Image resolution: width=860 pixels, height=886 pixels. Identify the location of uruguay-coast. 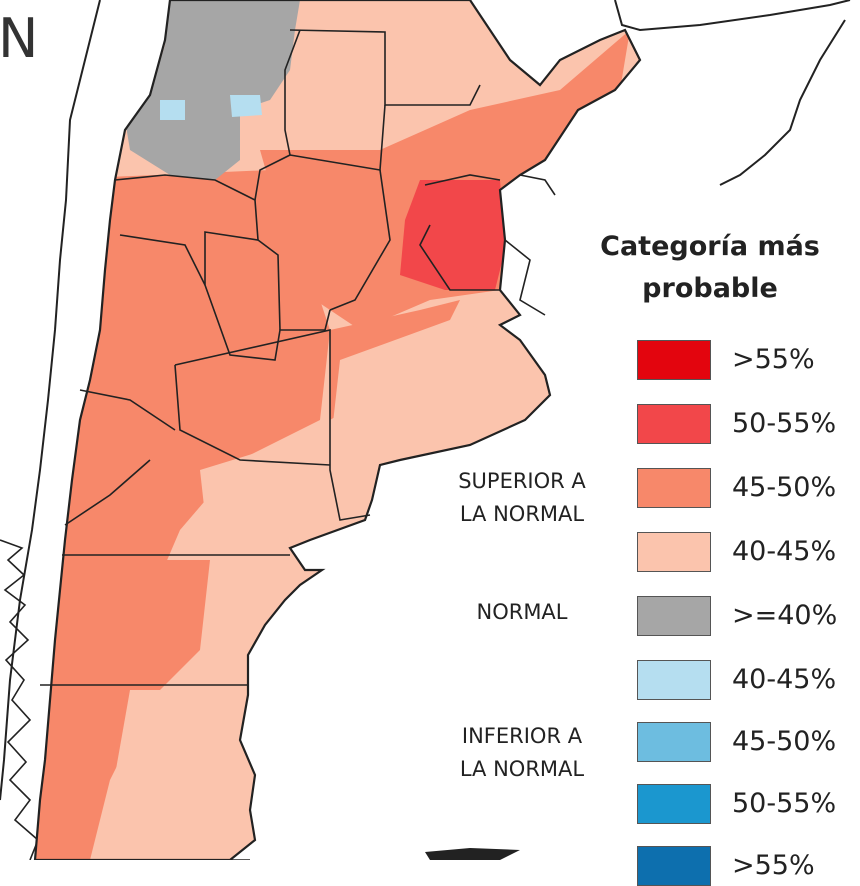
(530, 245).